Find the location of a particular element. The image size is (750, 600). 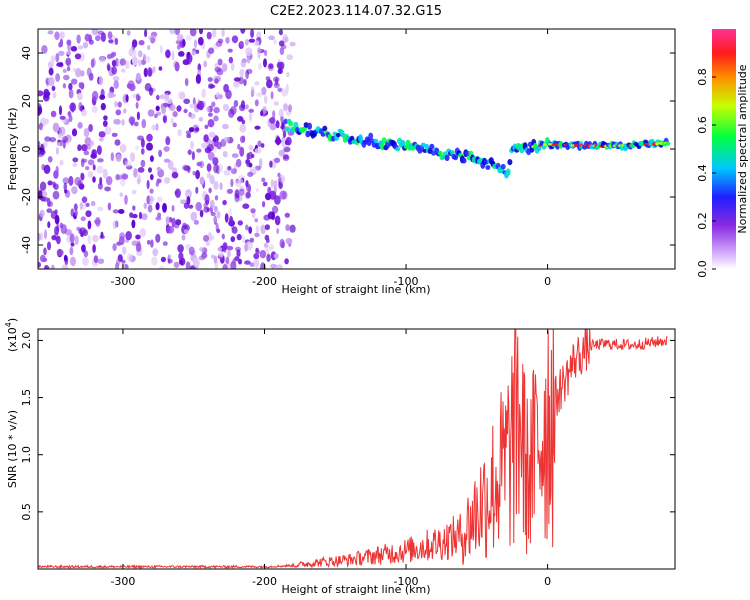

y-tick-label: -40 is located at coordinates (26, 245).